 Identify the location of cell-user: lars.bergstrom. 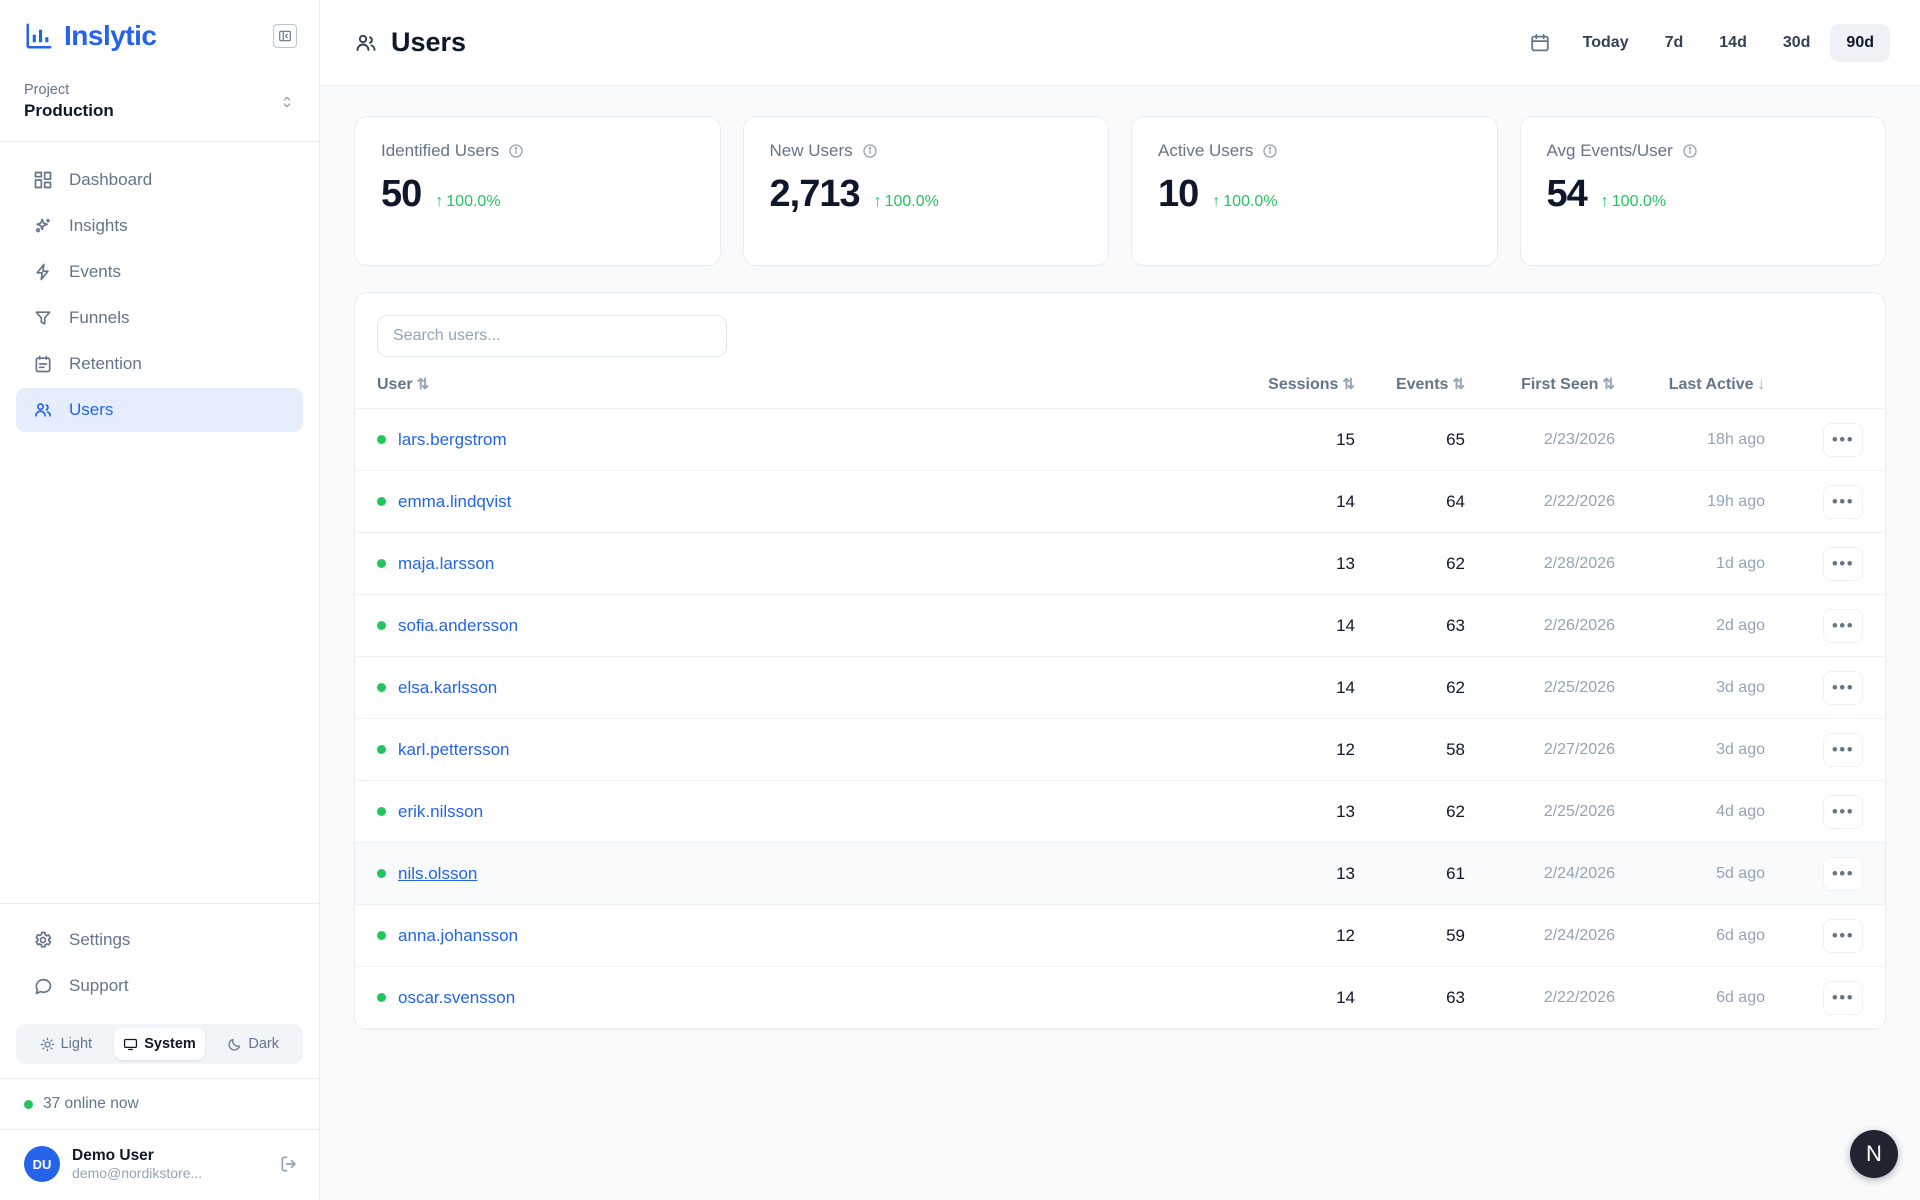
(795, 440).